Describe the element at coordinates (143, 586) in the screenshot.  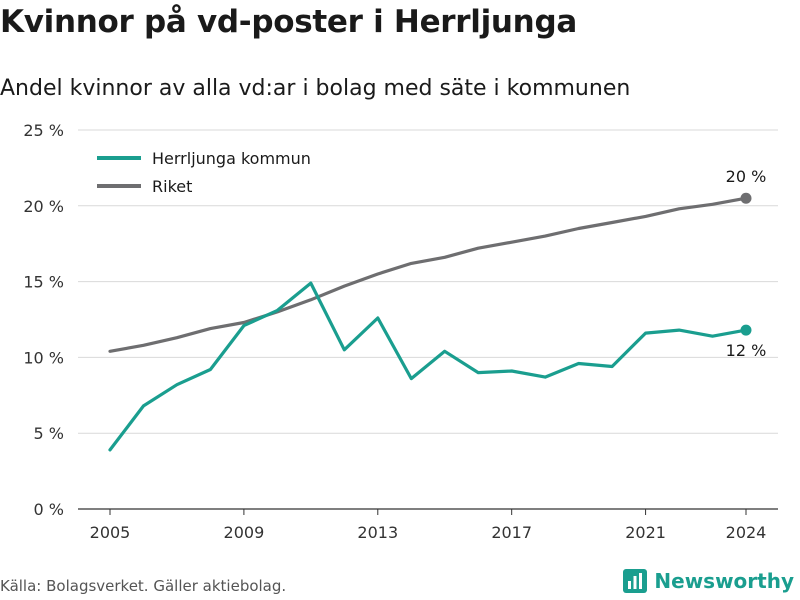
I see `source-note: Källa: Bolagsverket. Gäller aktiebolag.` at that location.